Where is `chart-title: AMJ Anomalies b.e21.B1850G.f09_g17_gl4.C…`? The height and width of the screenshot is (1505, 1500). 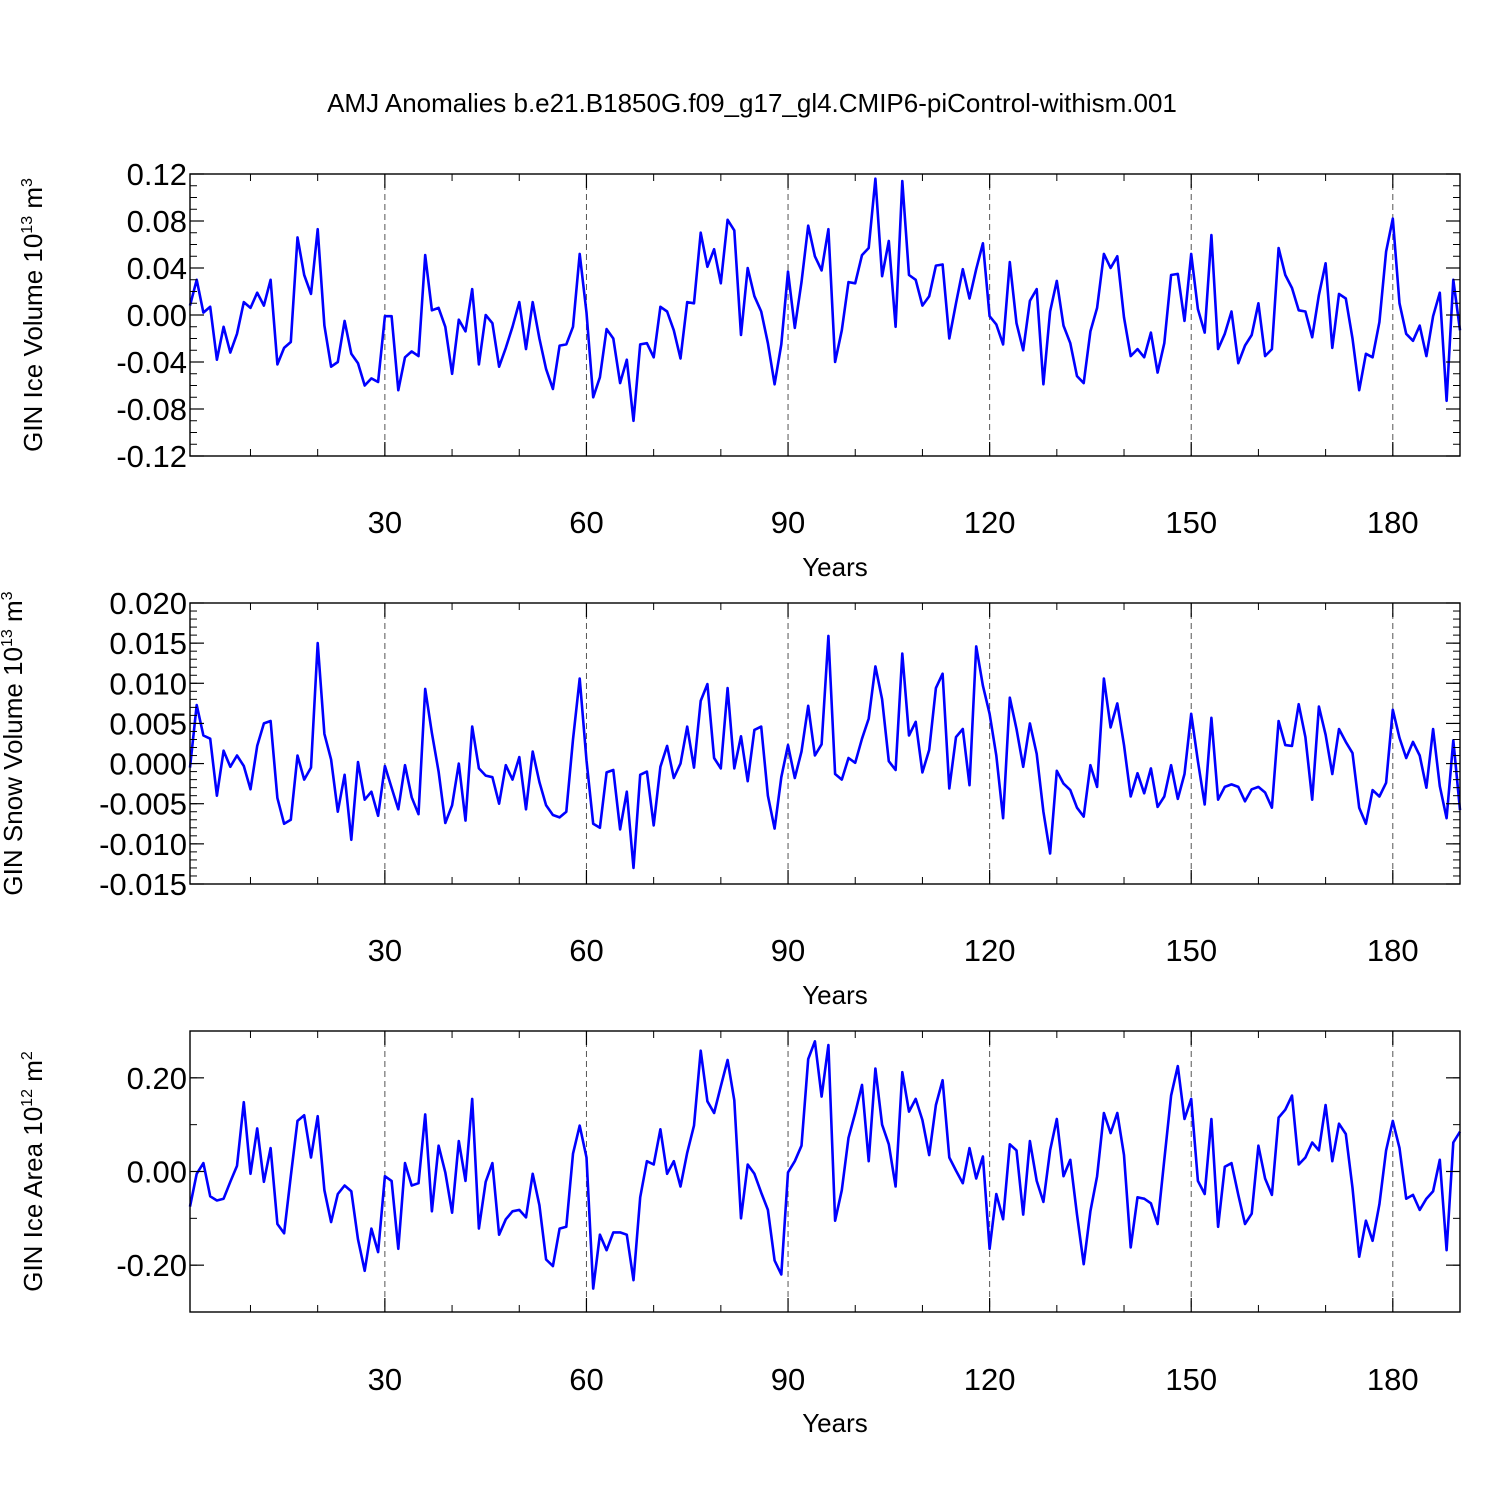
chart-title: AMJ Anomalies b.e21.B1850G.f09_g17_gl4.C… is located at coordinates (752, 103).